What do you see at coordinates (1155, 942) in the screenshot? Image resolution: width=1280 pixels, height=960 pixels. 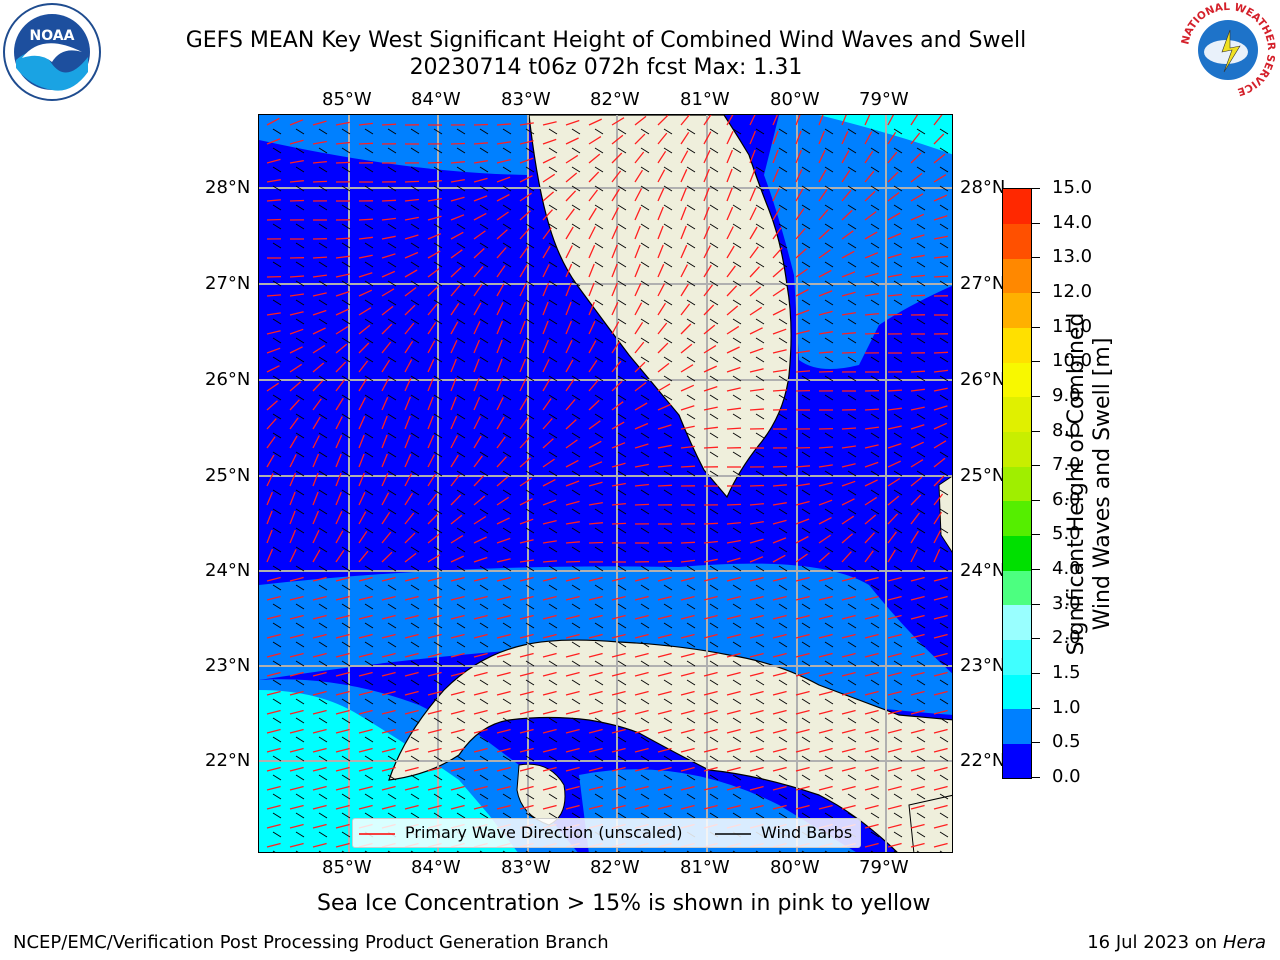 I see `footer-date-text: 16 Jul 2023 on` at bounding box center [1155, 942].